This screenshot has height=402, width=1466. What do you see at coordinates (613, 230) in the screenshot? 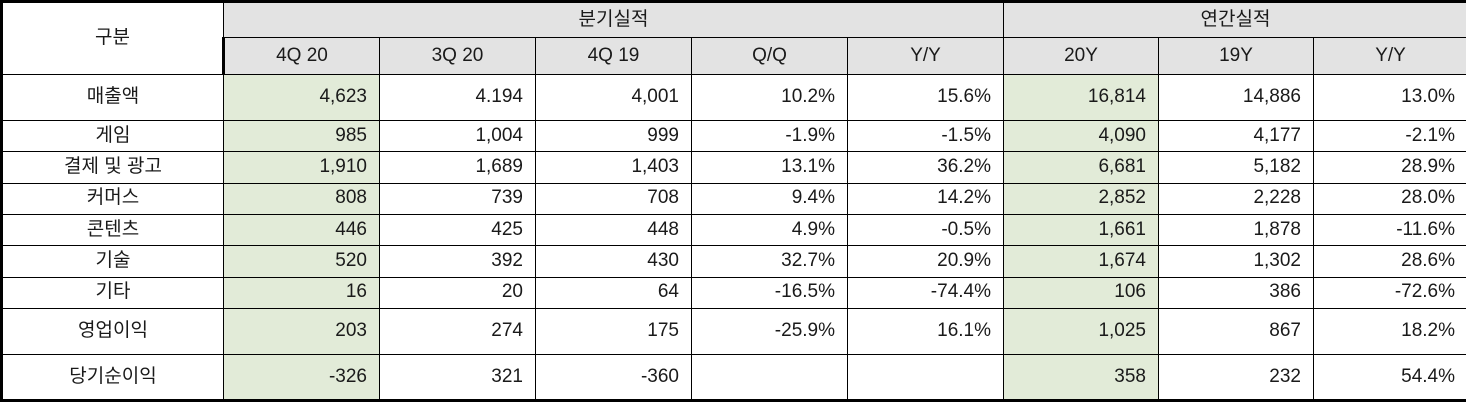
I see `cell-4q19: 448` at bounding box center [613, 230].